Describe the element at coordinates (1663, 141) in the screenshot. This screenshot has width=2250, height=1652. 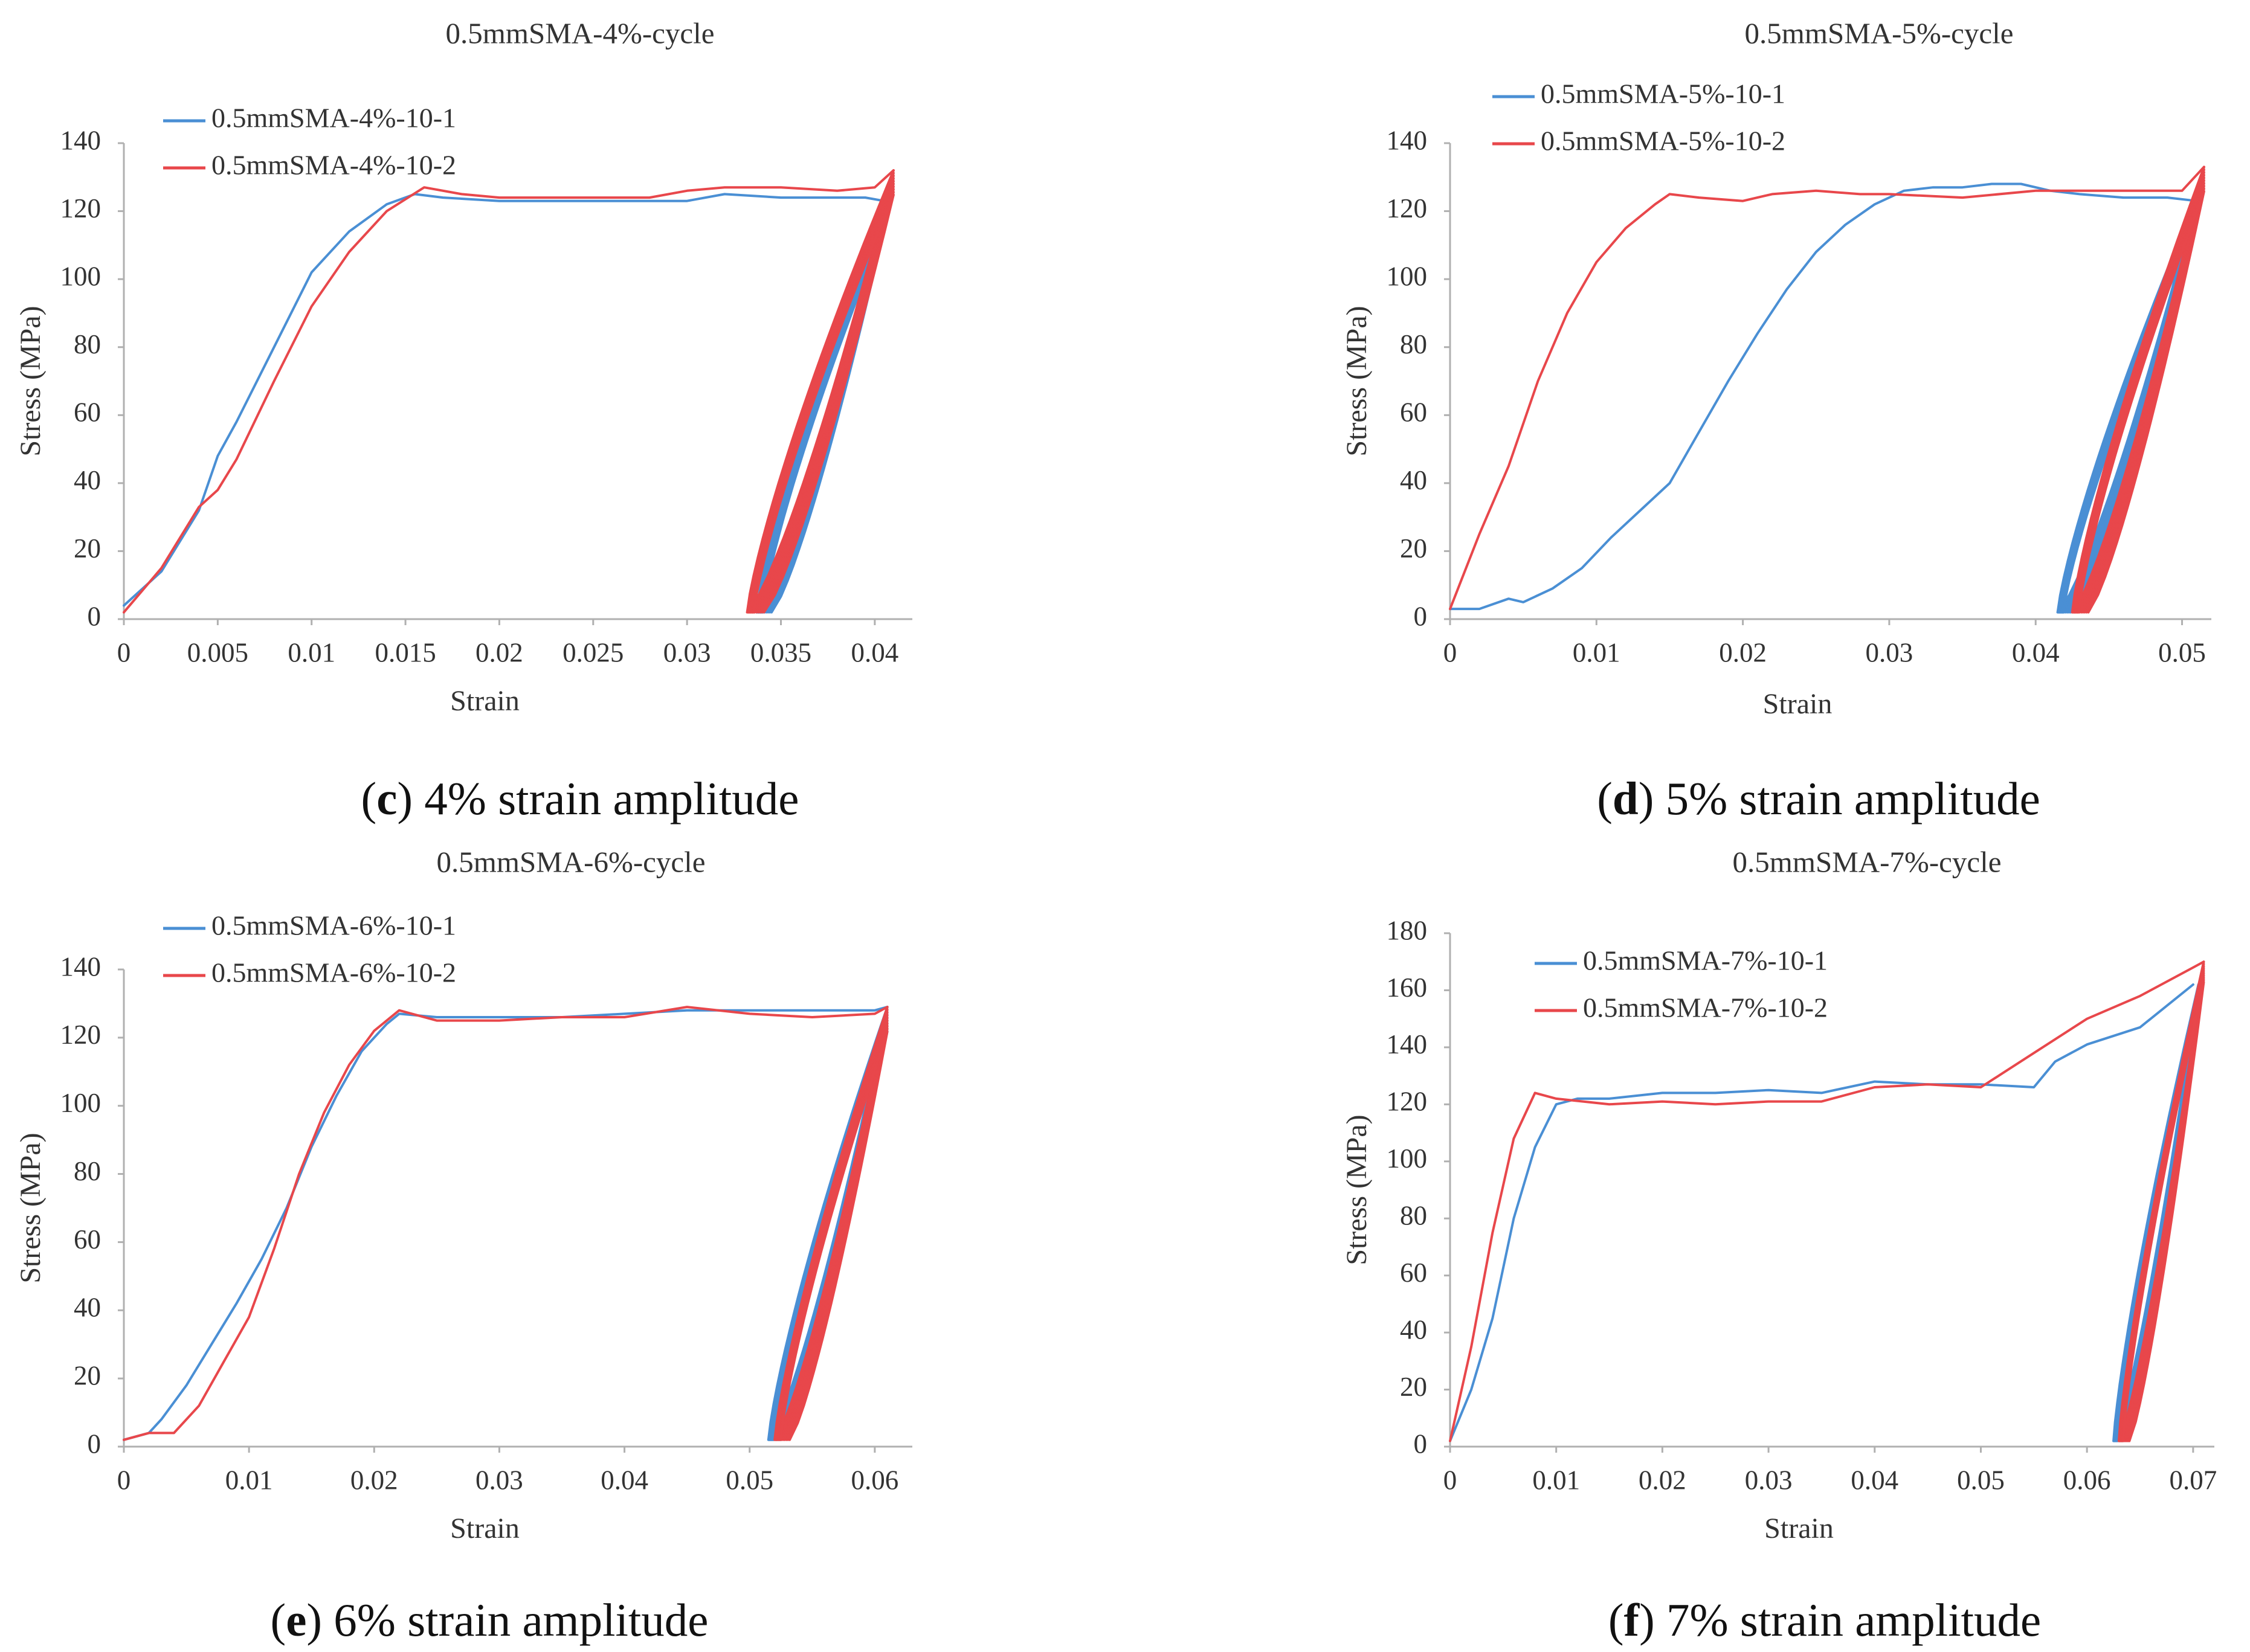
I see `legend-label-2: 0.5mmSMA-5%-10-2` at that location.